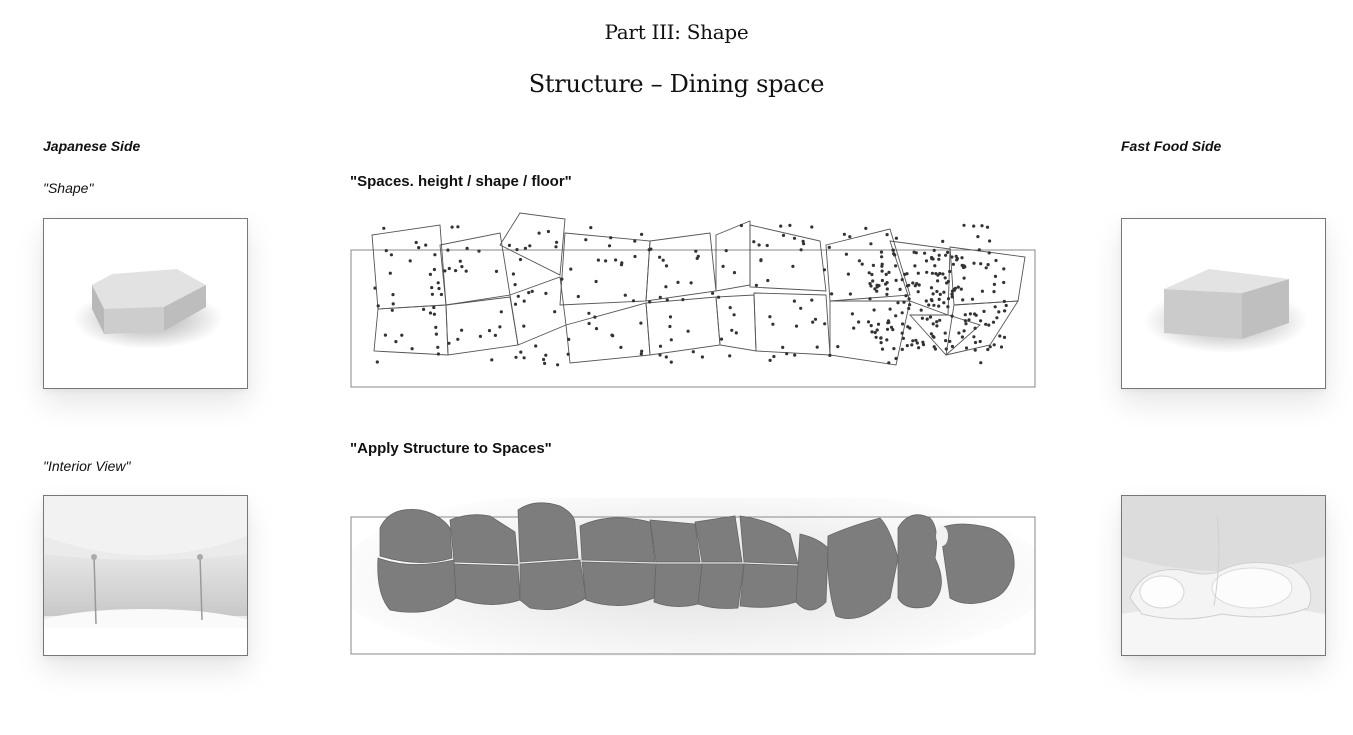 The width and height of the screenshot is (1353, 735). I want to click on pentagon-prism-image, so click(148, 309).